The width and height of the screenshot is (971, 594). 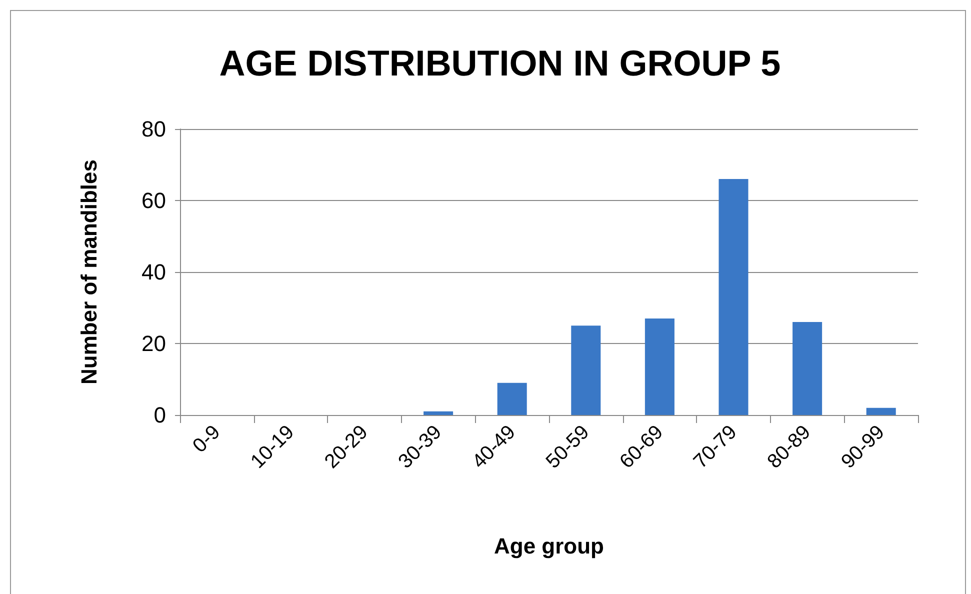 What do you see at coordinates (160, 415) in the screenshot?
I see `y-tick-label: 0` at bounding box center [160, 415].